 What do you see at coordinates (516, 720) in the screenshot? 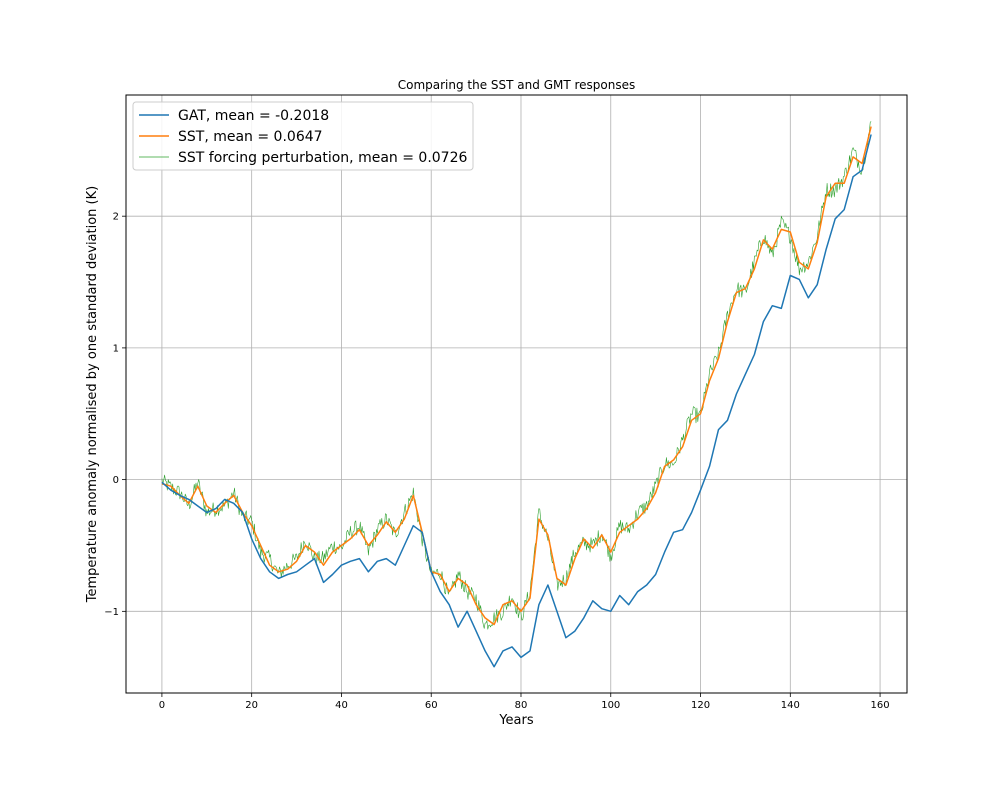
I see `x-axis-label: Years` at bounding box center [516, 720].